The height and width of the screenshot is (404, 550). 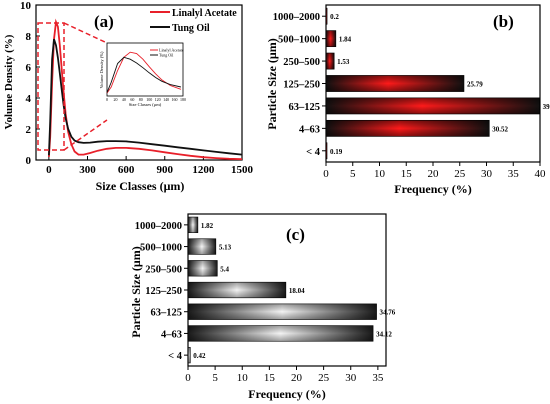 I want to click on panel-b-ylabel: Particle Size (μm), so click(x=272, y=83).